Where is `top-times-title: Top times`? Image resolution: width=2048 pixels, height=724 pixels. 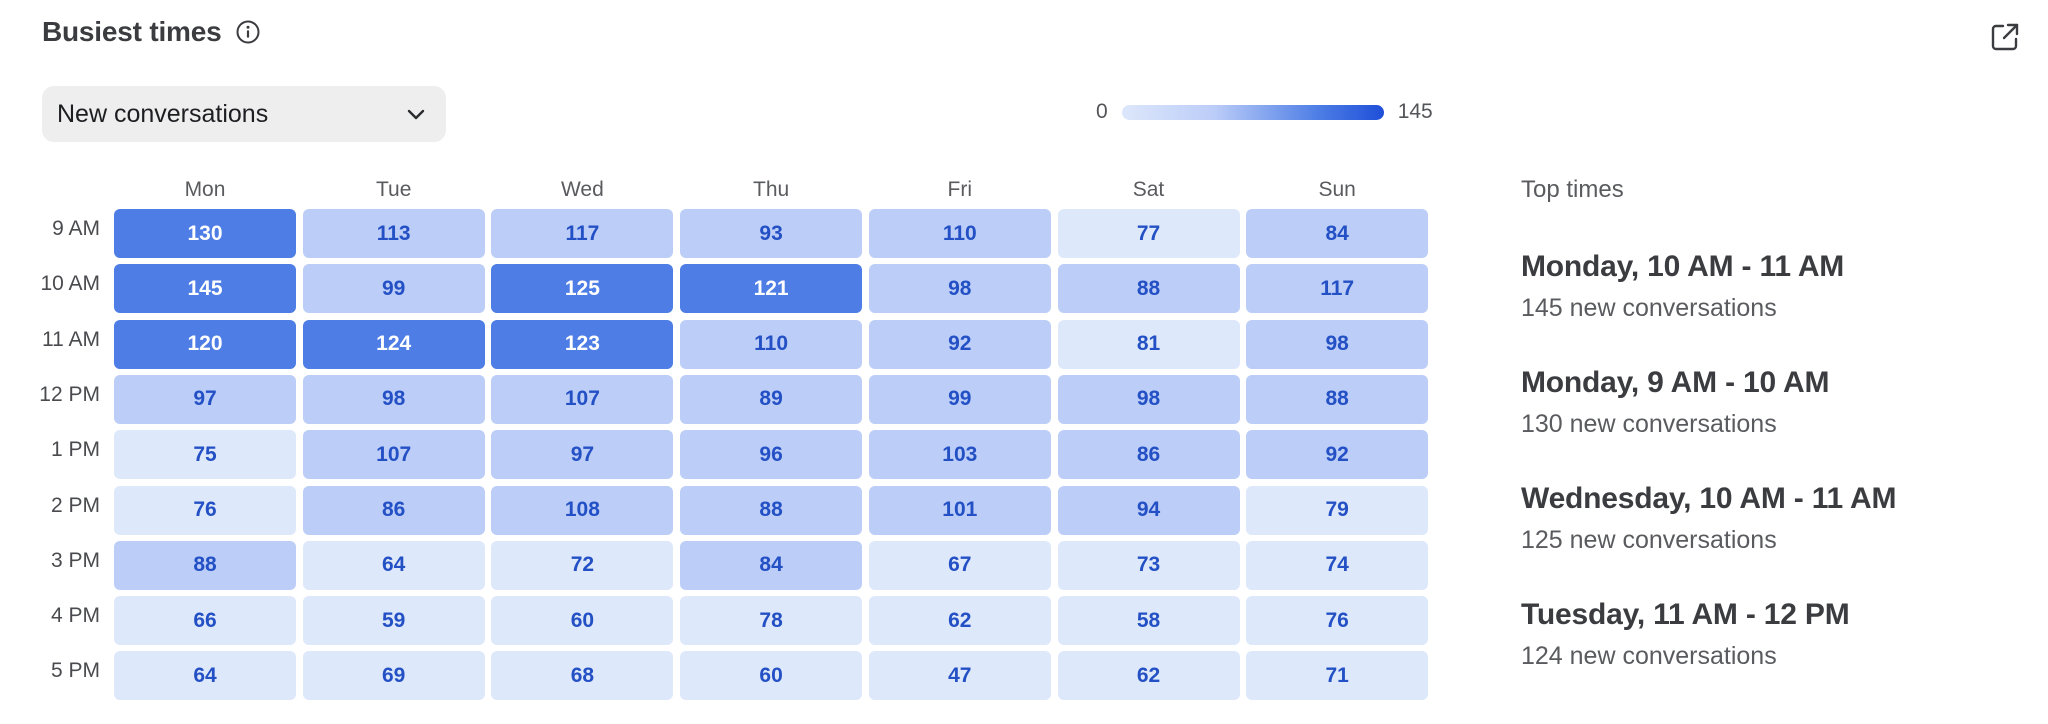
top-times-title: Top times is located at coordinates (1572, 189).